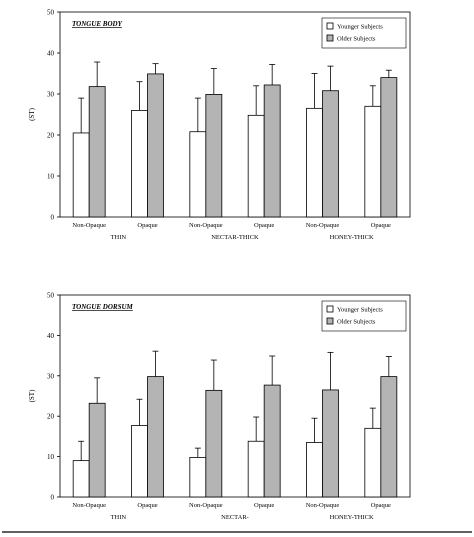 This screenshot has height=537, width=474. Describe the element at coordinates (97, 24) in the screenshot. I see `panel-title: TONGUE BODY` at that location.